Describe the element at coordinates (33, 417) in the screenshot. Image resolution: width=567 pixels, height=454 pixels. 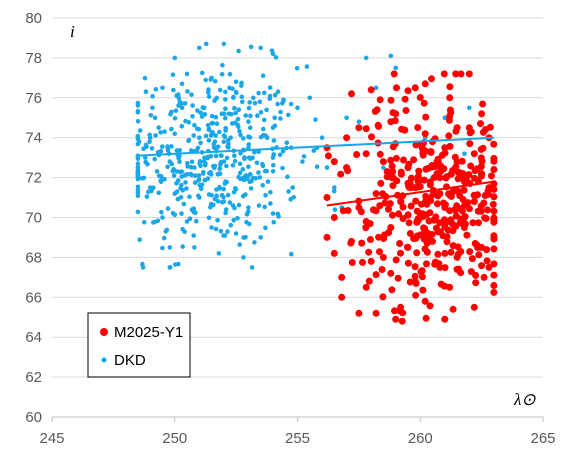
I see `y-tick-label: 60` at that location.